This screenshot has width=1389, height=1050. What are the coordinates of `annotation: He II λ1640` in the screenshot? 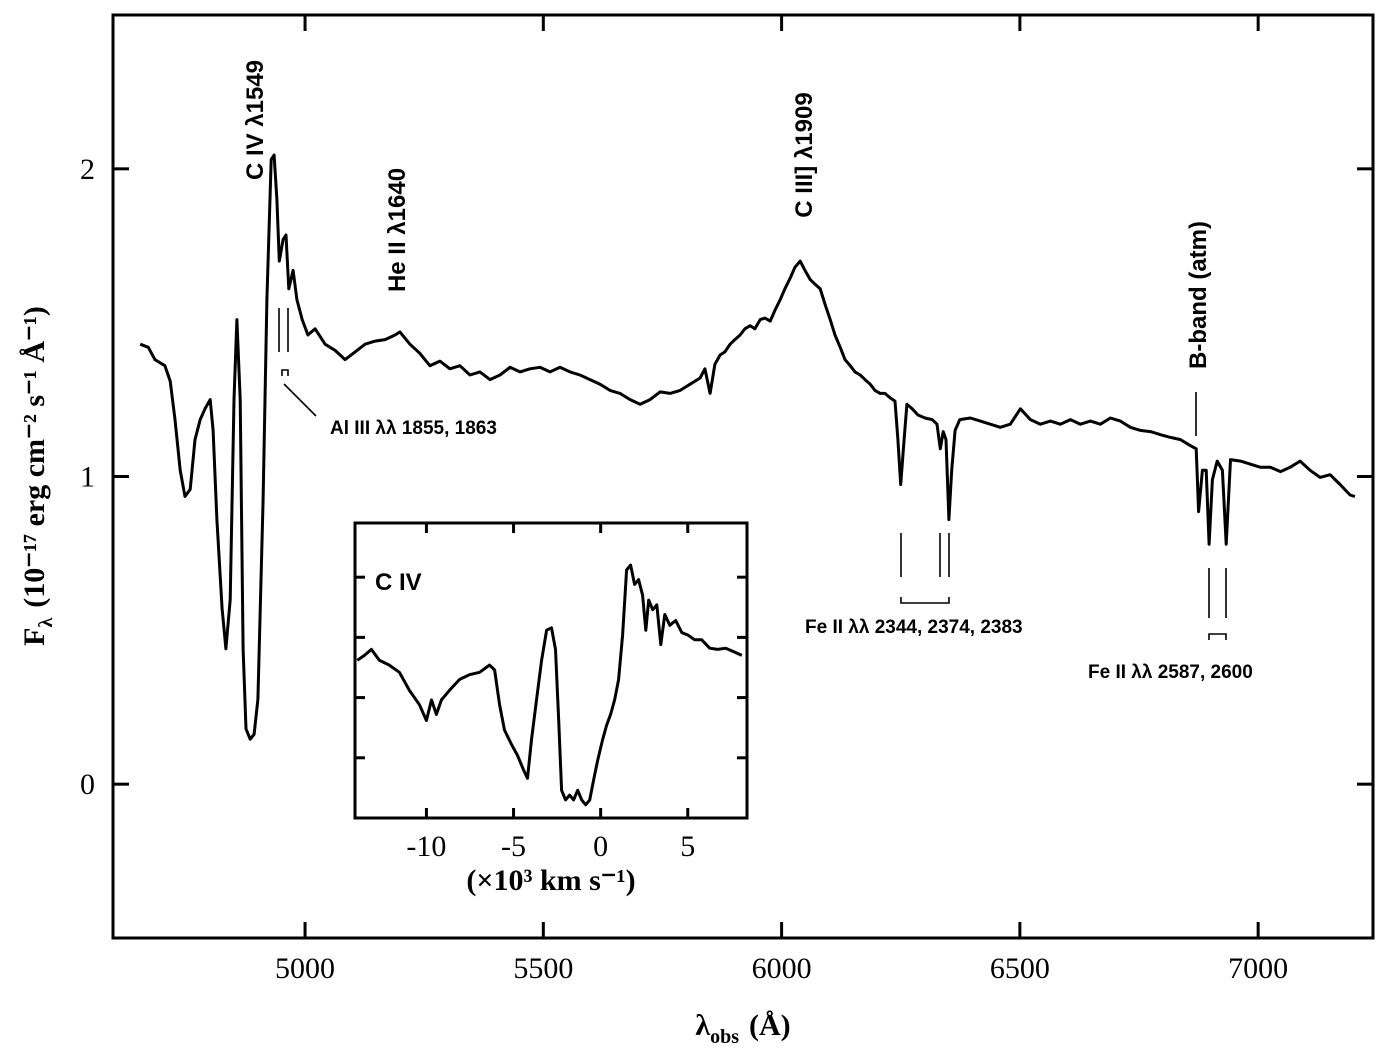 It's located at (397, 230).